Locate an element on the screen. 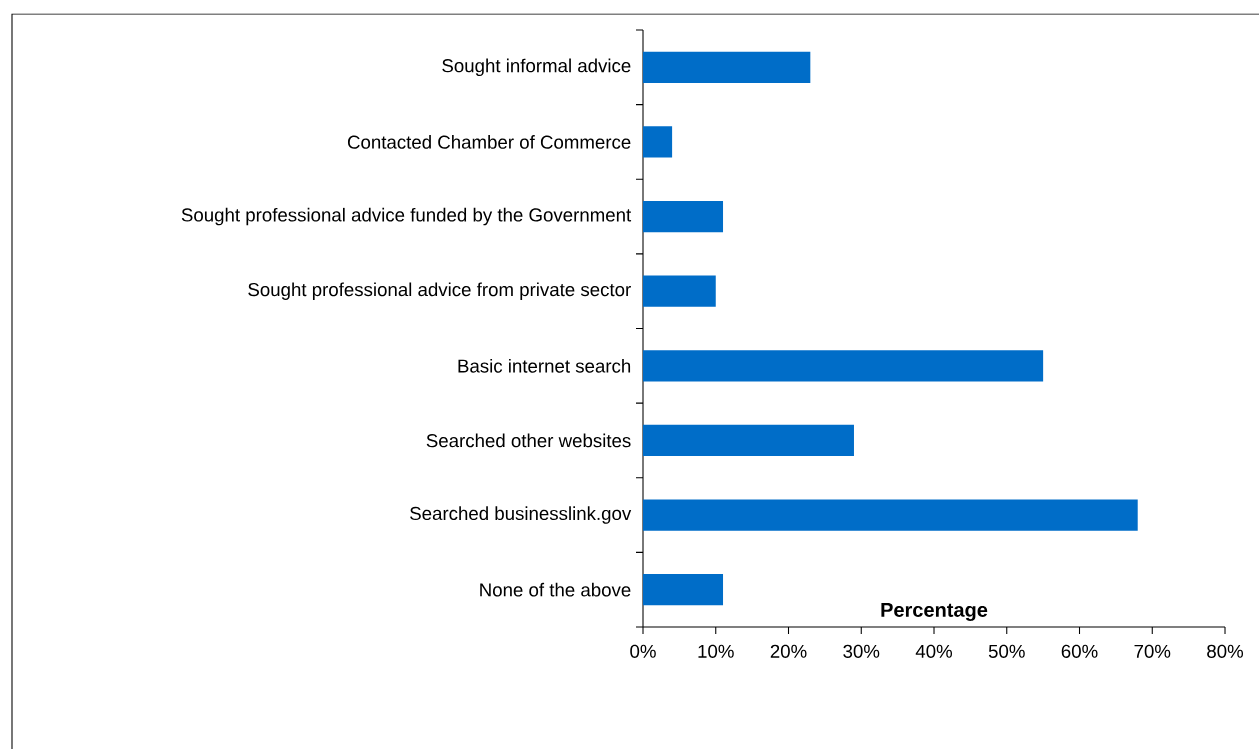 The image size is (1259, 749). x-tick-label: 40% is located at coordinates (934, 651).